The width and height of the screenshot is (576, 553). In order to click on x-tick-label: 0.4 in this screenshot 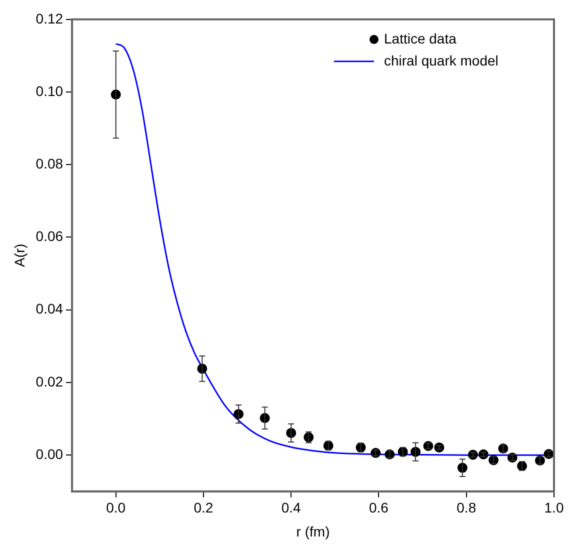, I will do `click(291, 508)`.